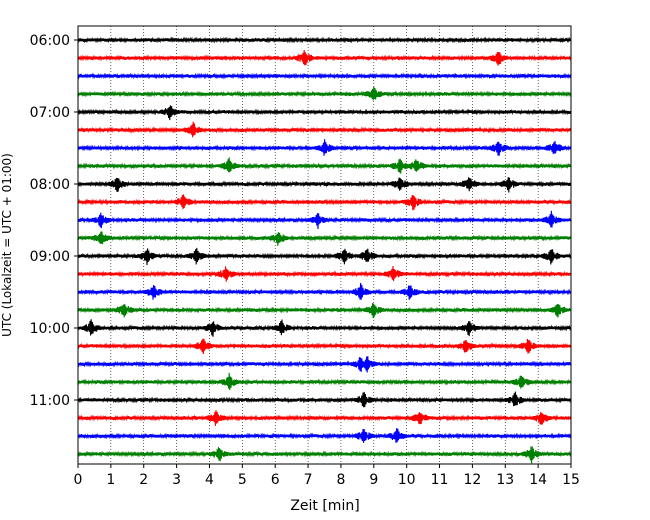  I want to click on y-tick-label: 06:00, so click(50, 41).